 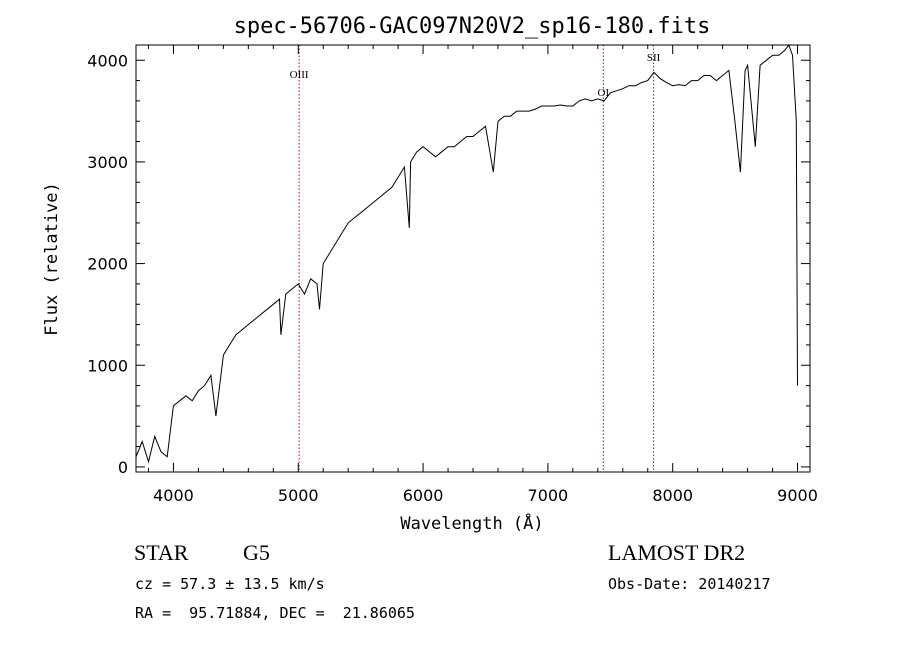 I want to click on marker-label-sii: SII, so click(x=654, y=58).